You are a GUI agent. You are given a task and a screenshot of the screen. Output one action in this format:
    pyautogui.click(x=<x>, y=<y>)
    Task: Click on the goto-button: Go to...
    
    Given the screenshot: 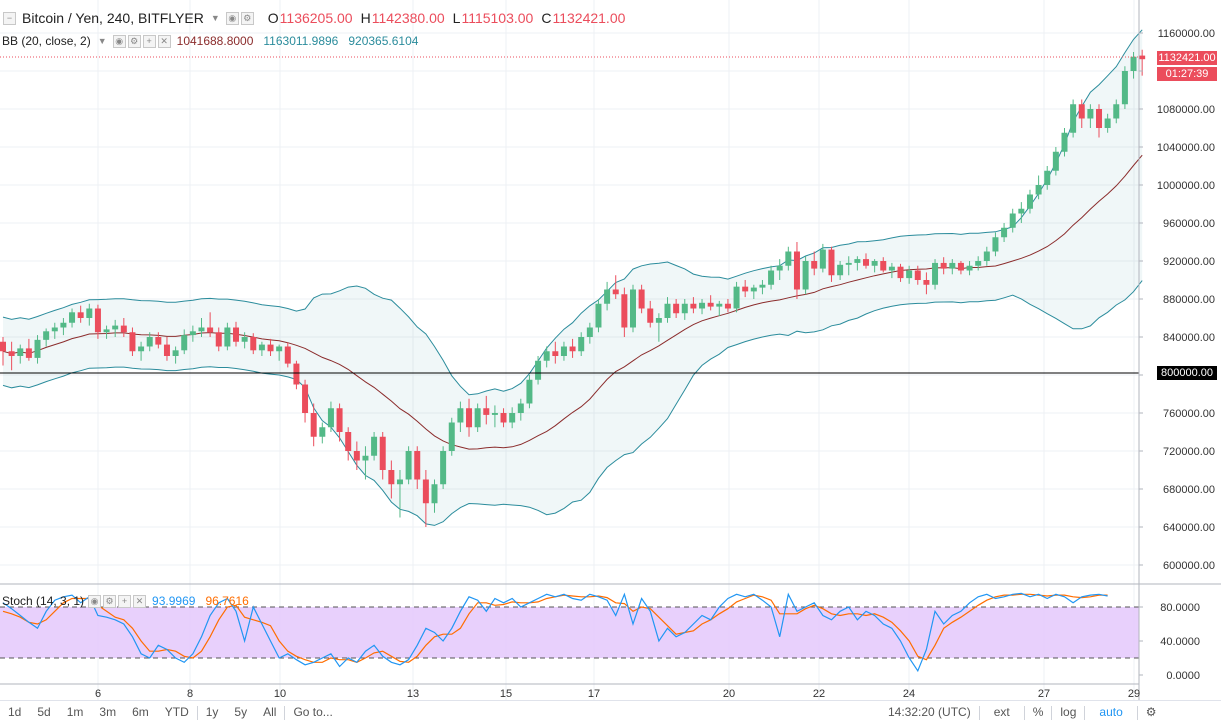 What is the action you would take?
    pyautogui.click(x=313, y=712)
    